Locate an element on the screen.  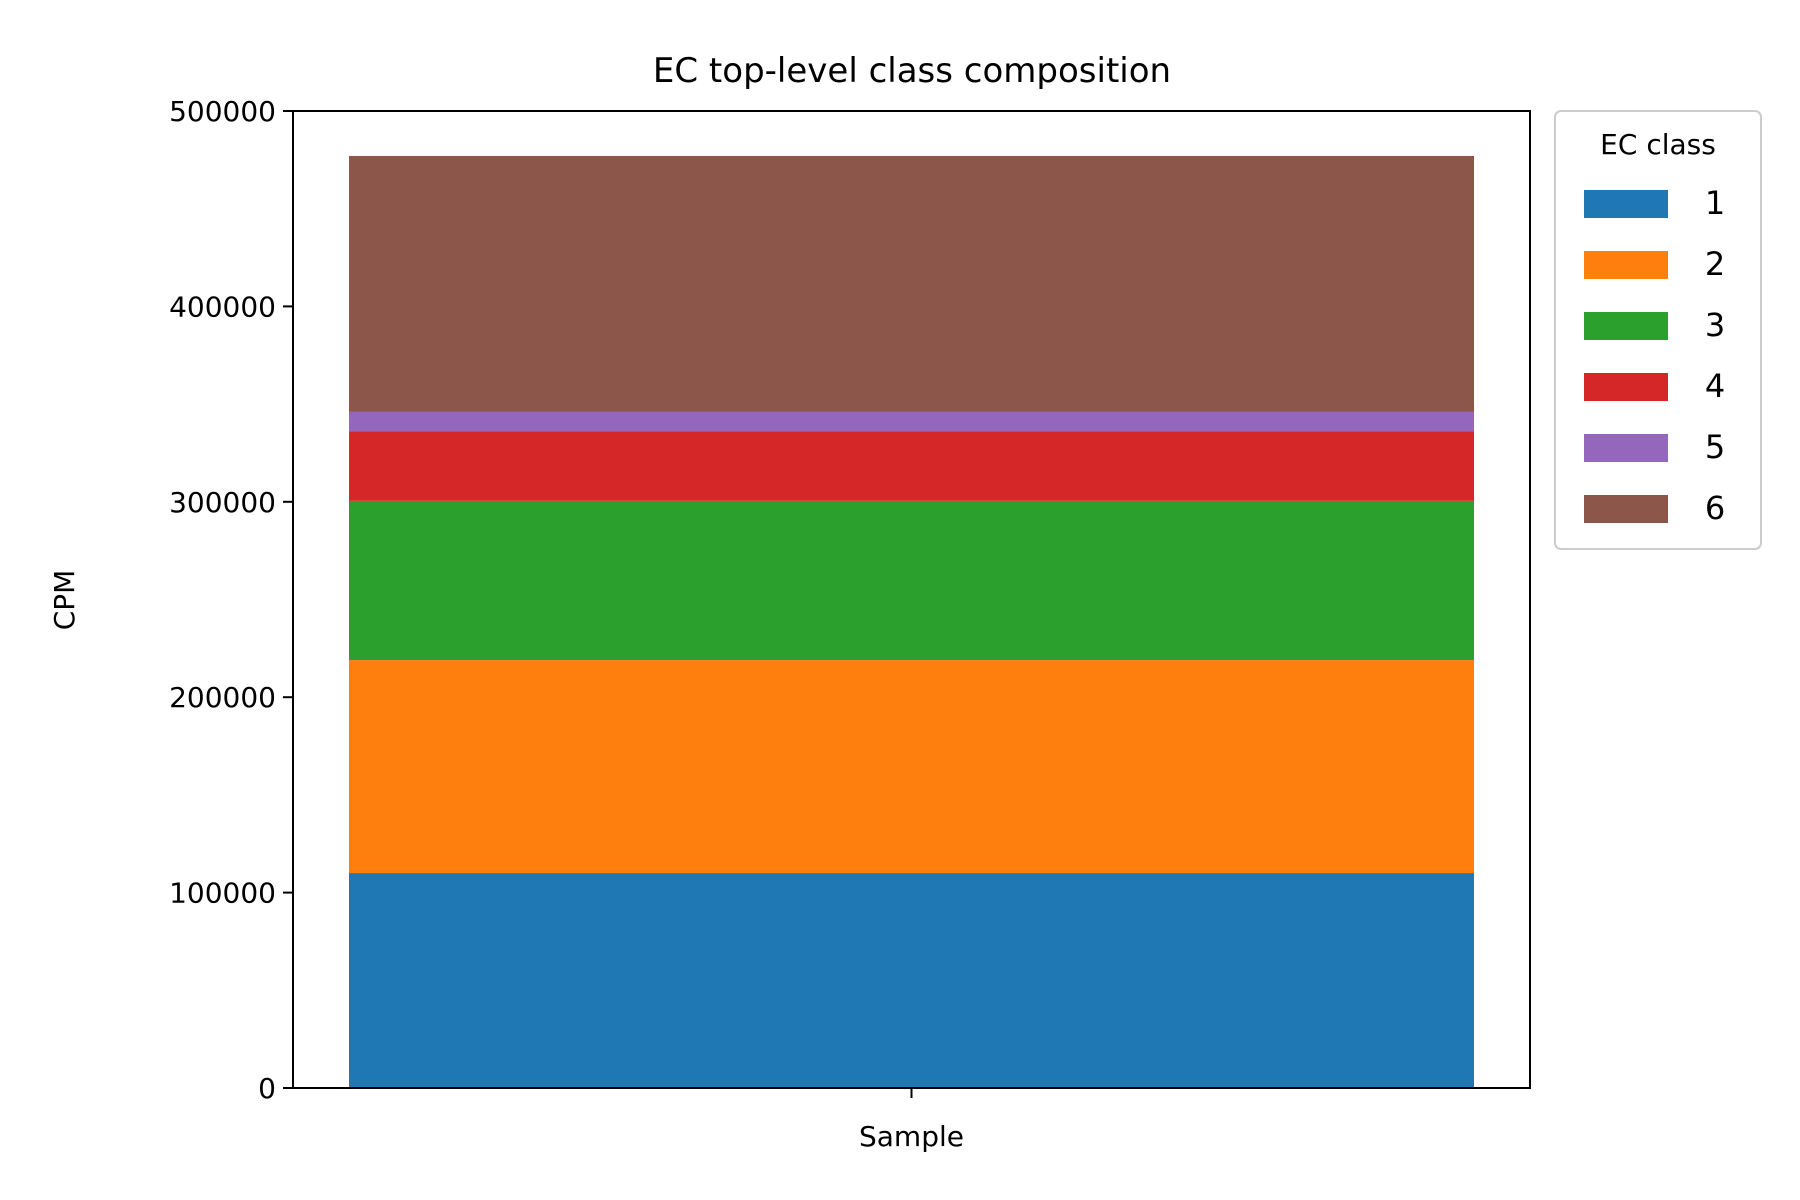
y-tick-label: 0 is located at coordinates (267, 1088).